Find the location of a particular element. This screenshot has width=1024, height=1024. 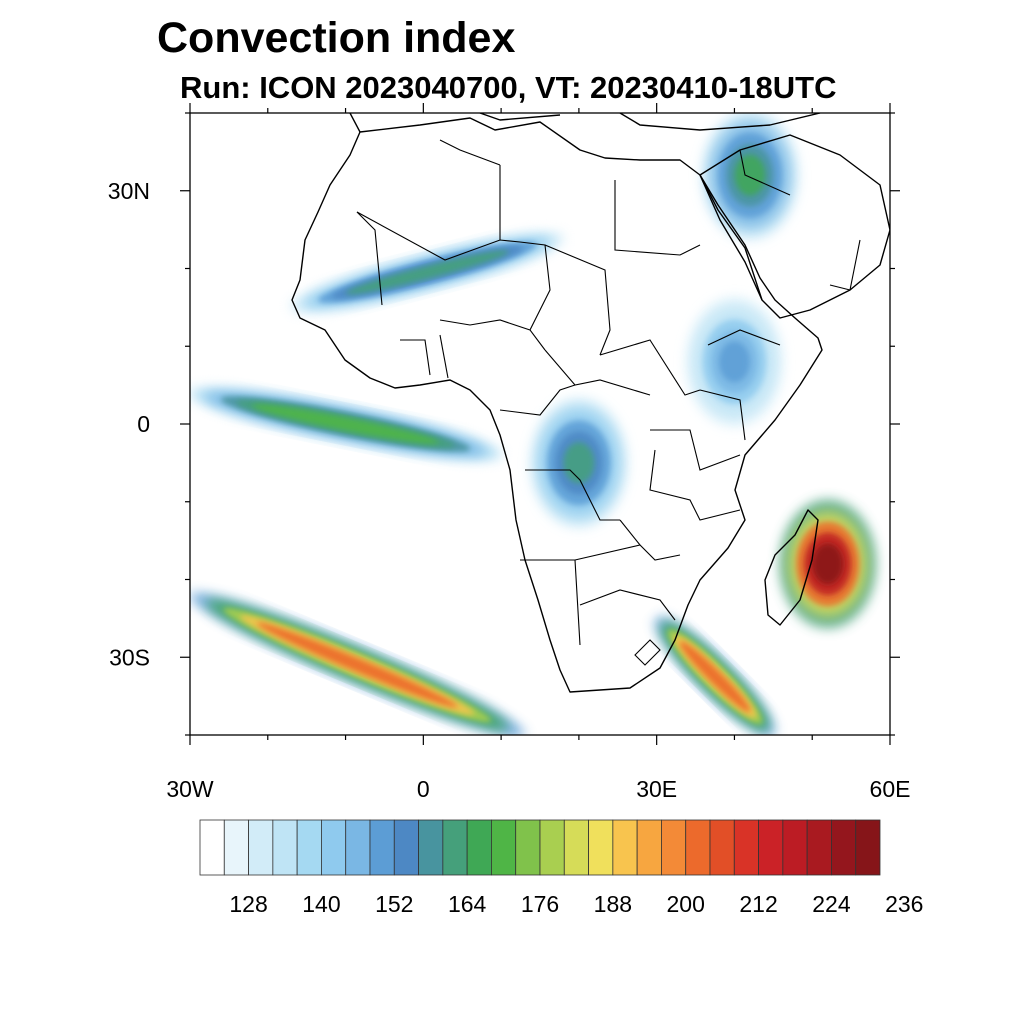

y-tick-label: 30N is located at coordinates (129, 191).